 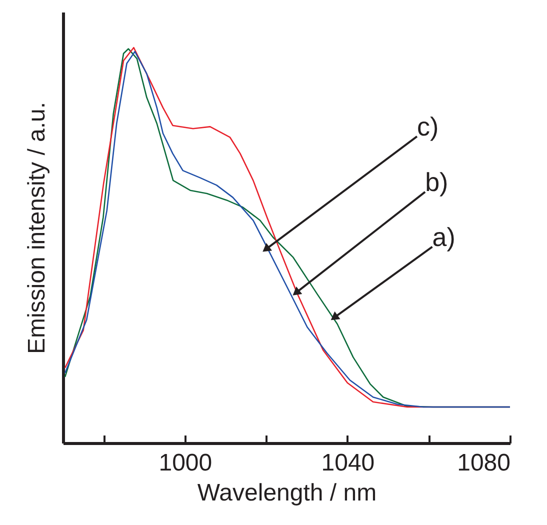 What do you see at coordinates (436, 181) in the screenshot?
I see `annotation: b)` at bounding box center [436, 181].